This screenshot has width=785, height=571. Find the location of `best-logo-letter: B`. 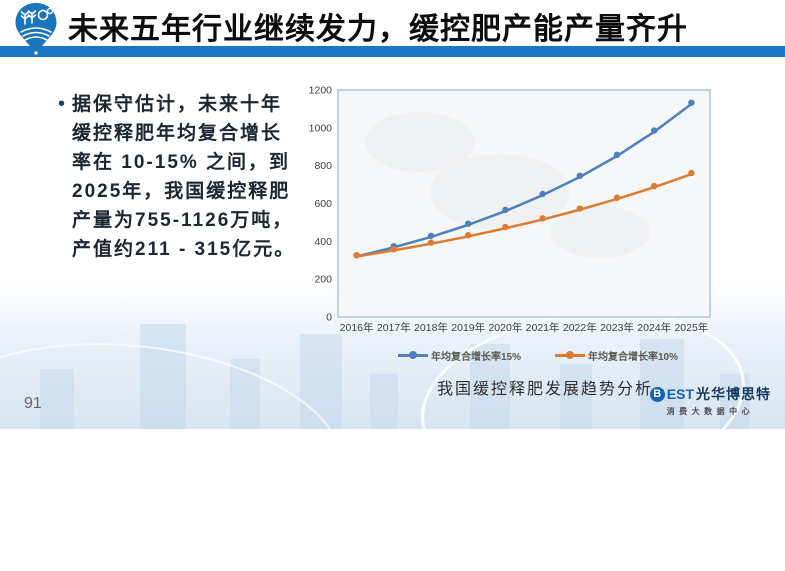

best-logo-letter: B is located at coordinates (657, 394).